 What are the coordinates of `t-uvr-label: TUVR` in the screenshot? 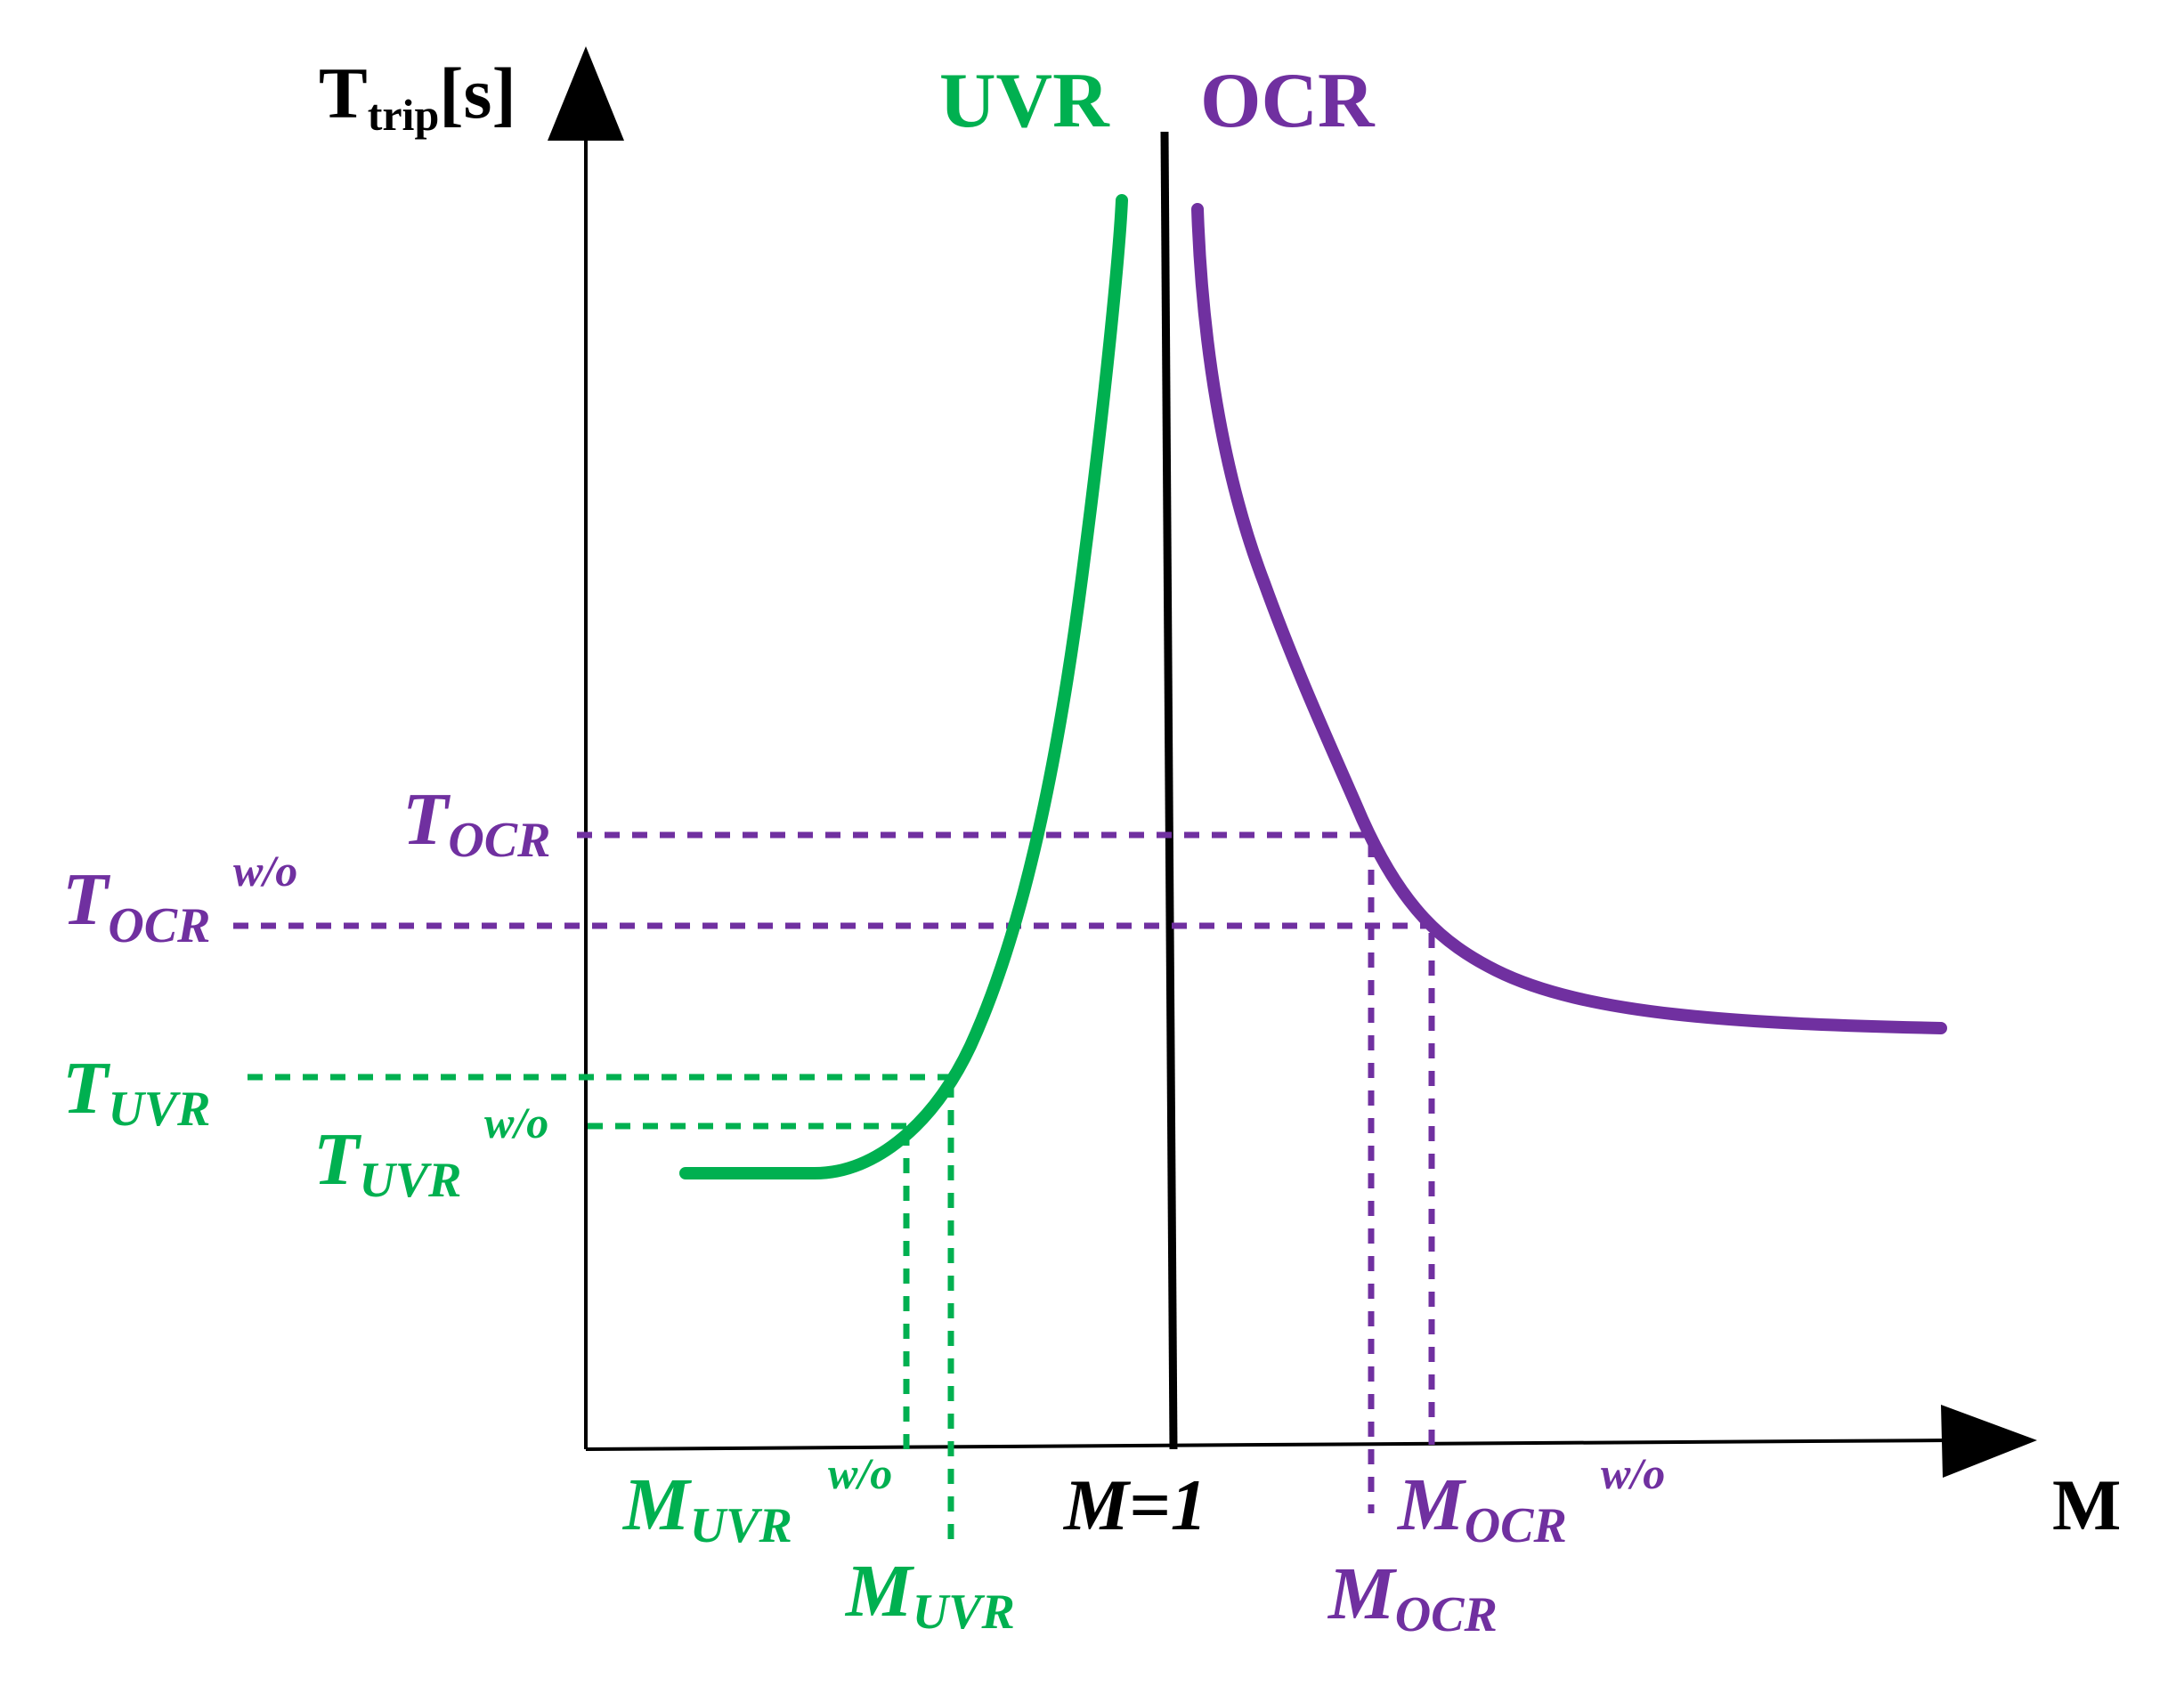 It's located at (136, 1092).